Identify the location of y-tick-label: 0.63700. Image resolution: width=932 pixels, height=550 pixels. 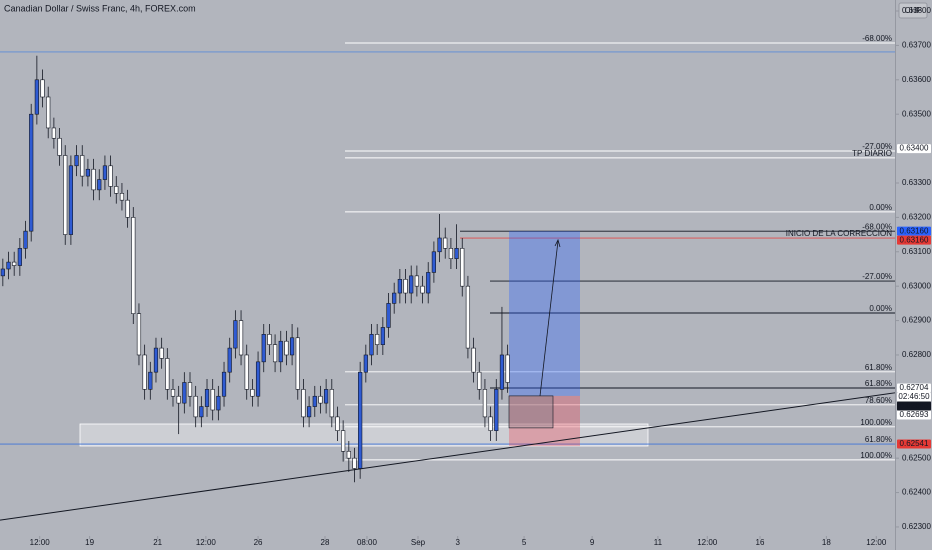
(916, 45).